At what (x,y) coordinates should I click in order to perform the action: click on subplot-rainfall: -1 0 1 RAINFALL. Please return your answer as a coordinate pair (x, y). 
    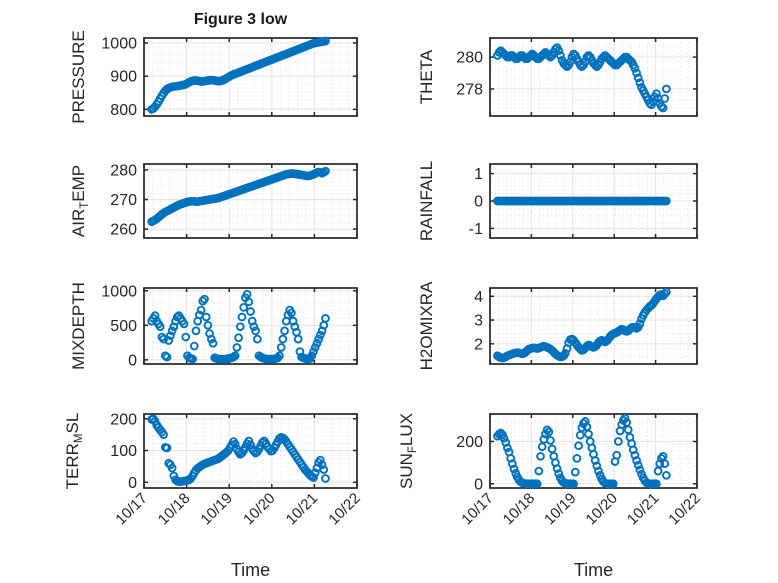
    Looking at the image, I should click on (557, 201).